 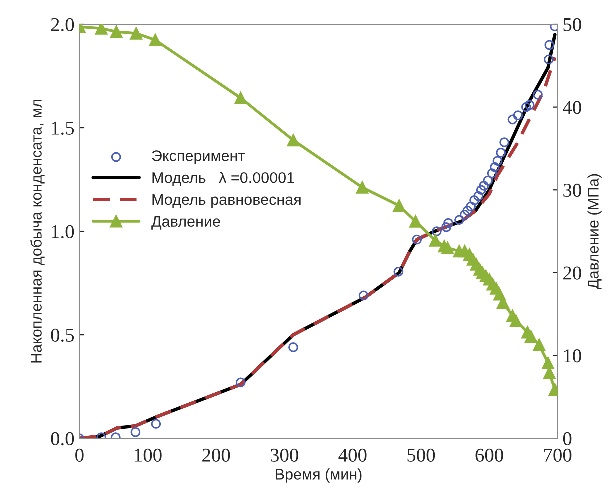 I want to click on x-tick-label: 400, so click(x=352, y=455).